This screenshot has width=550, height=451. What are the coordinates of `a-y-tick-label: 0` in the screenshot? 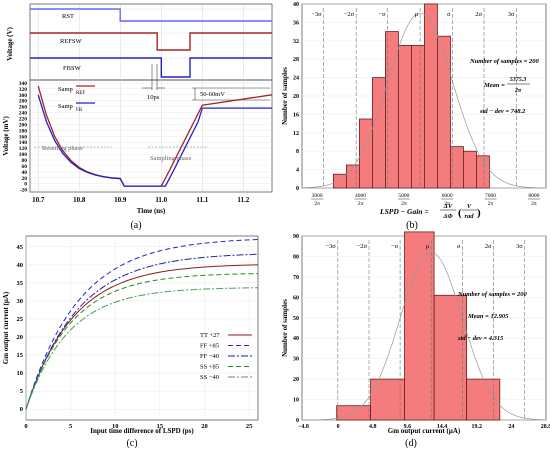 It's located at (25, 185).